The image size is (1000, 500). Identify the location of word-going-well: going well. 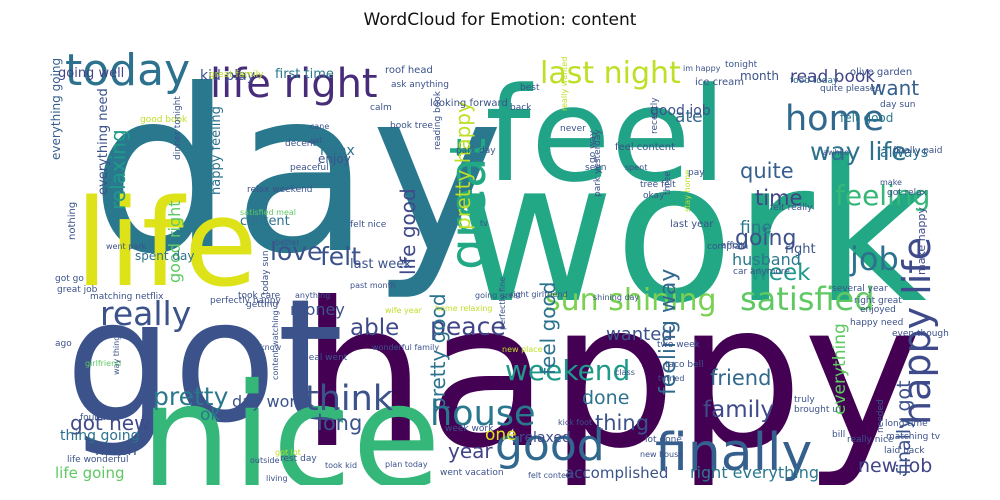
(91, 73).